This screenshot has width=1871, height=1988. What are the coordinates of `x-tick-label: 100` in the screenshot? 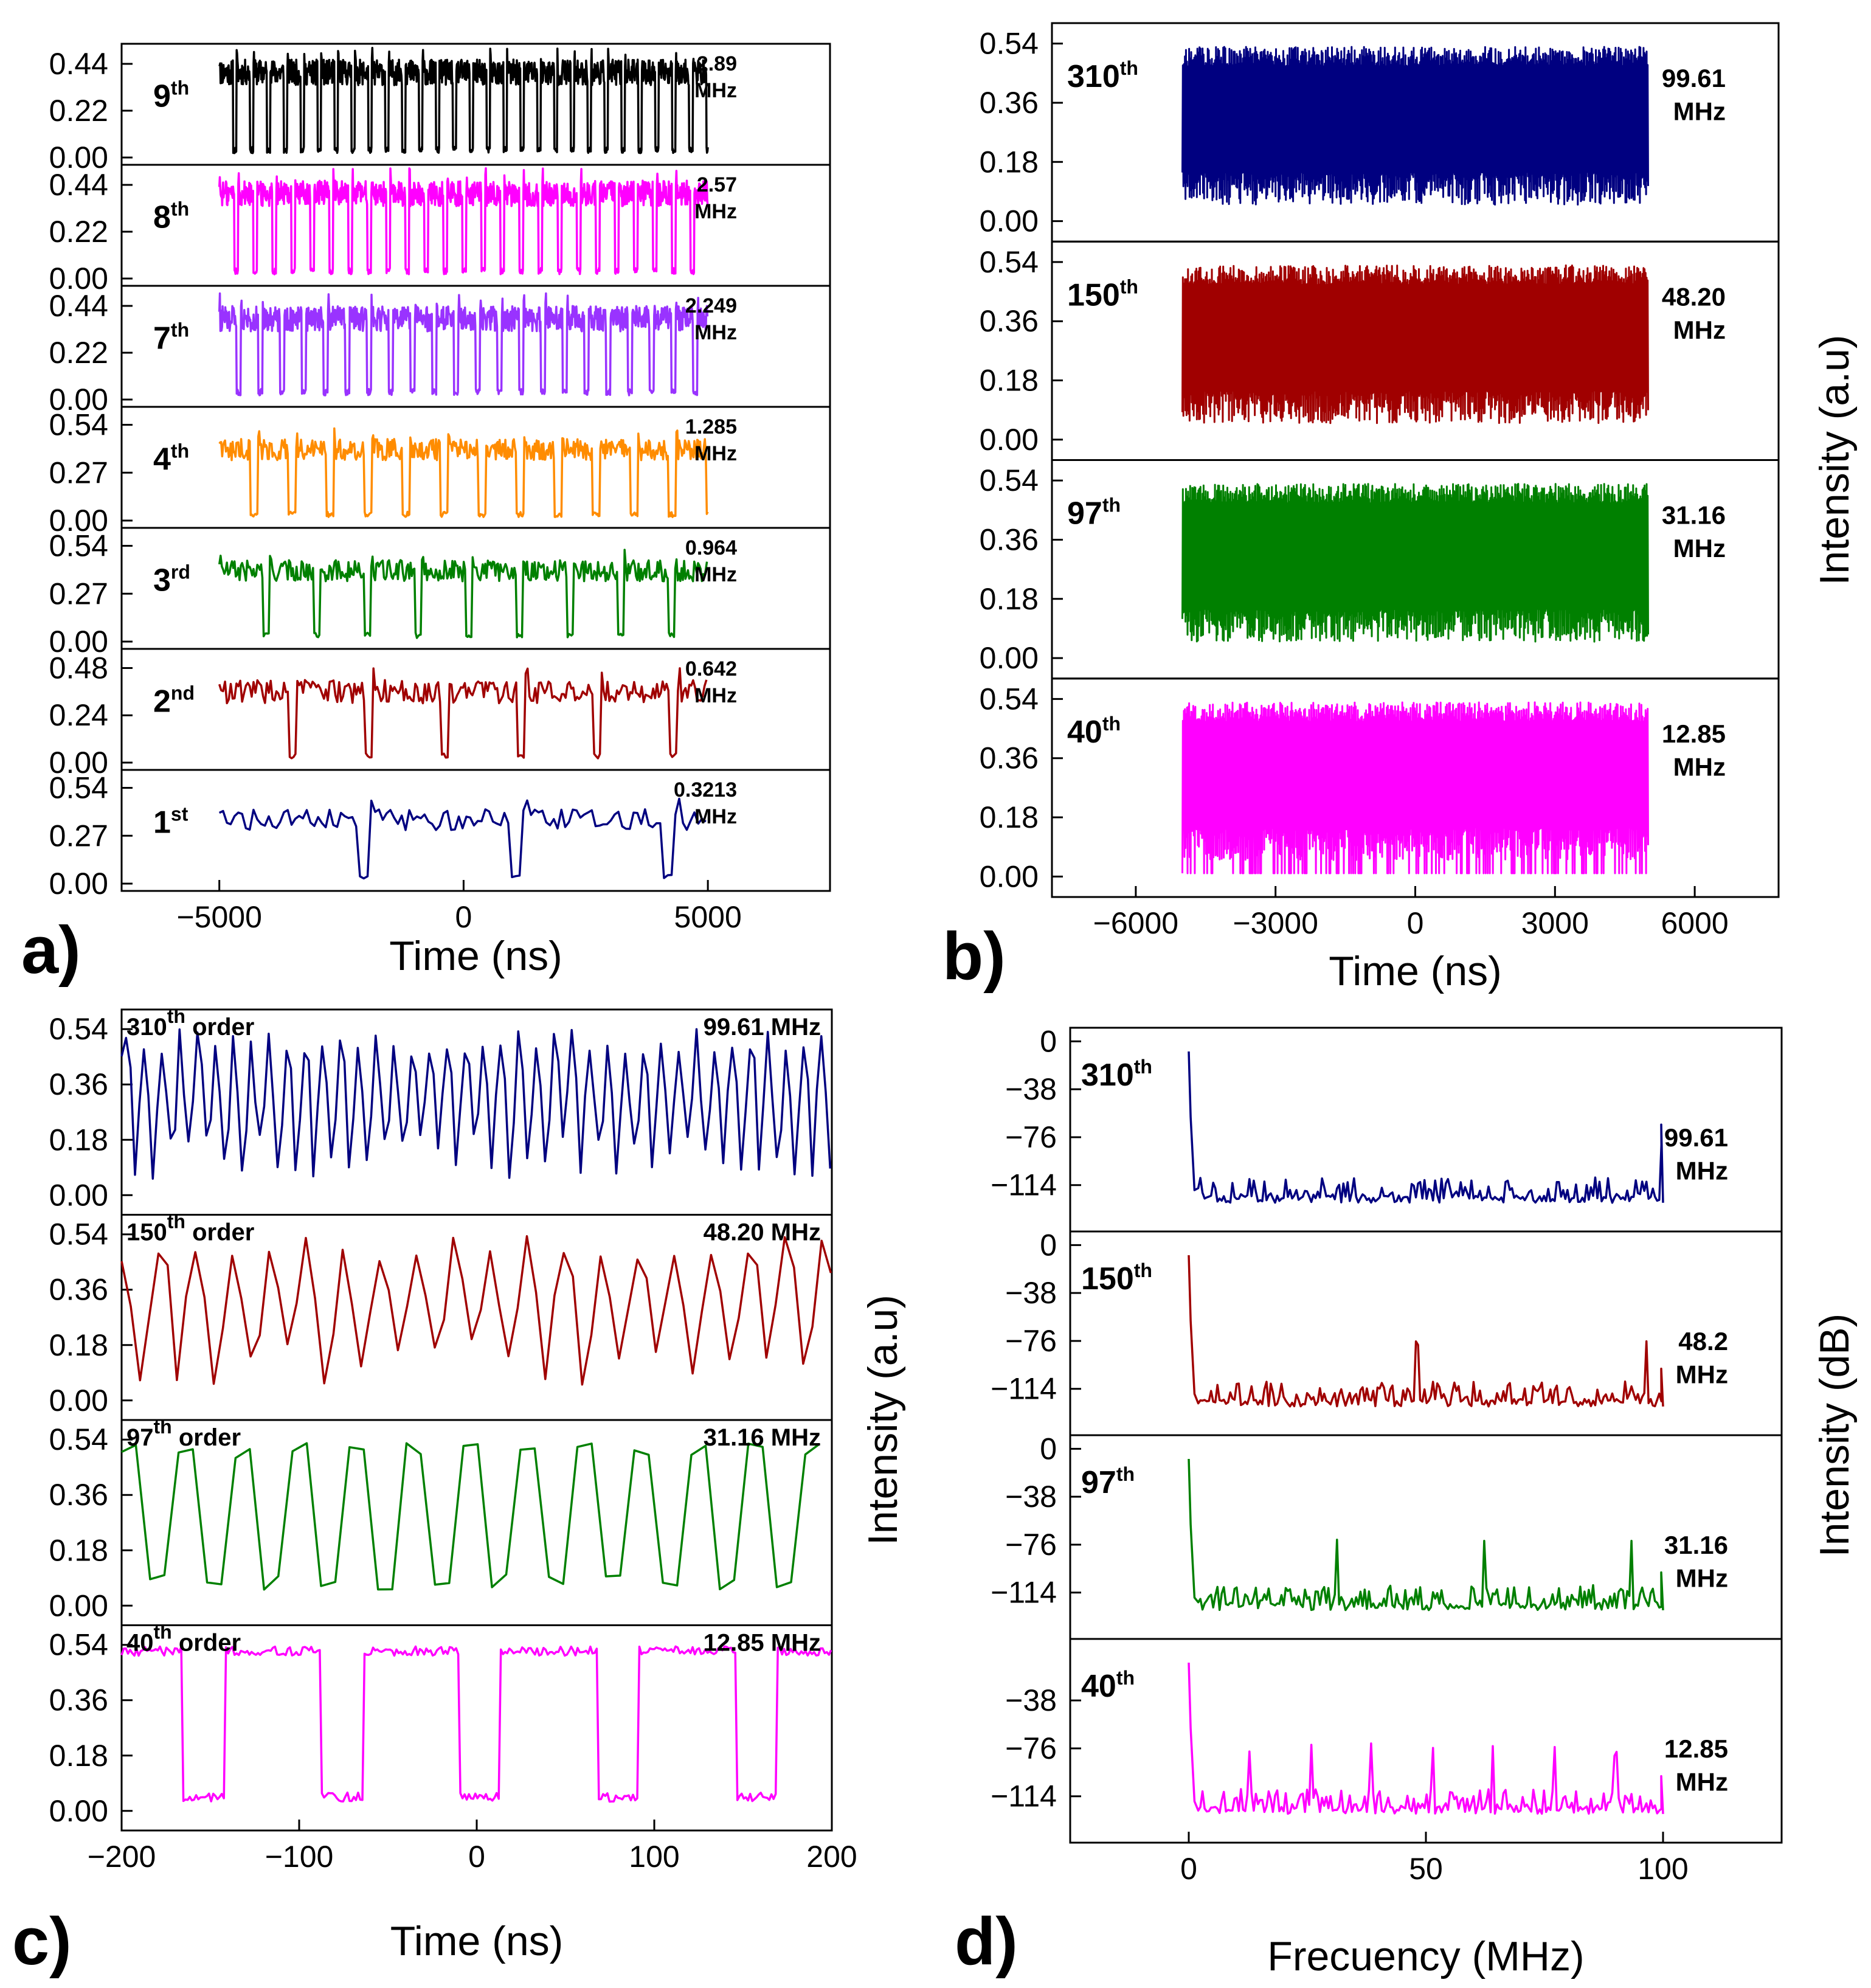 It's located at (654, 1857).